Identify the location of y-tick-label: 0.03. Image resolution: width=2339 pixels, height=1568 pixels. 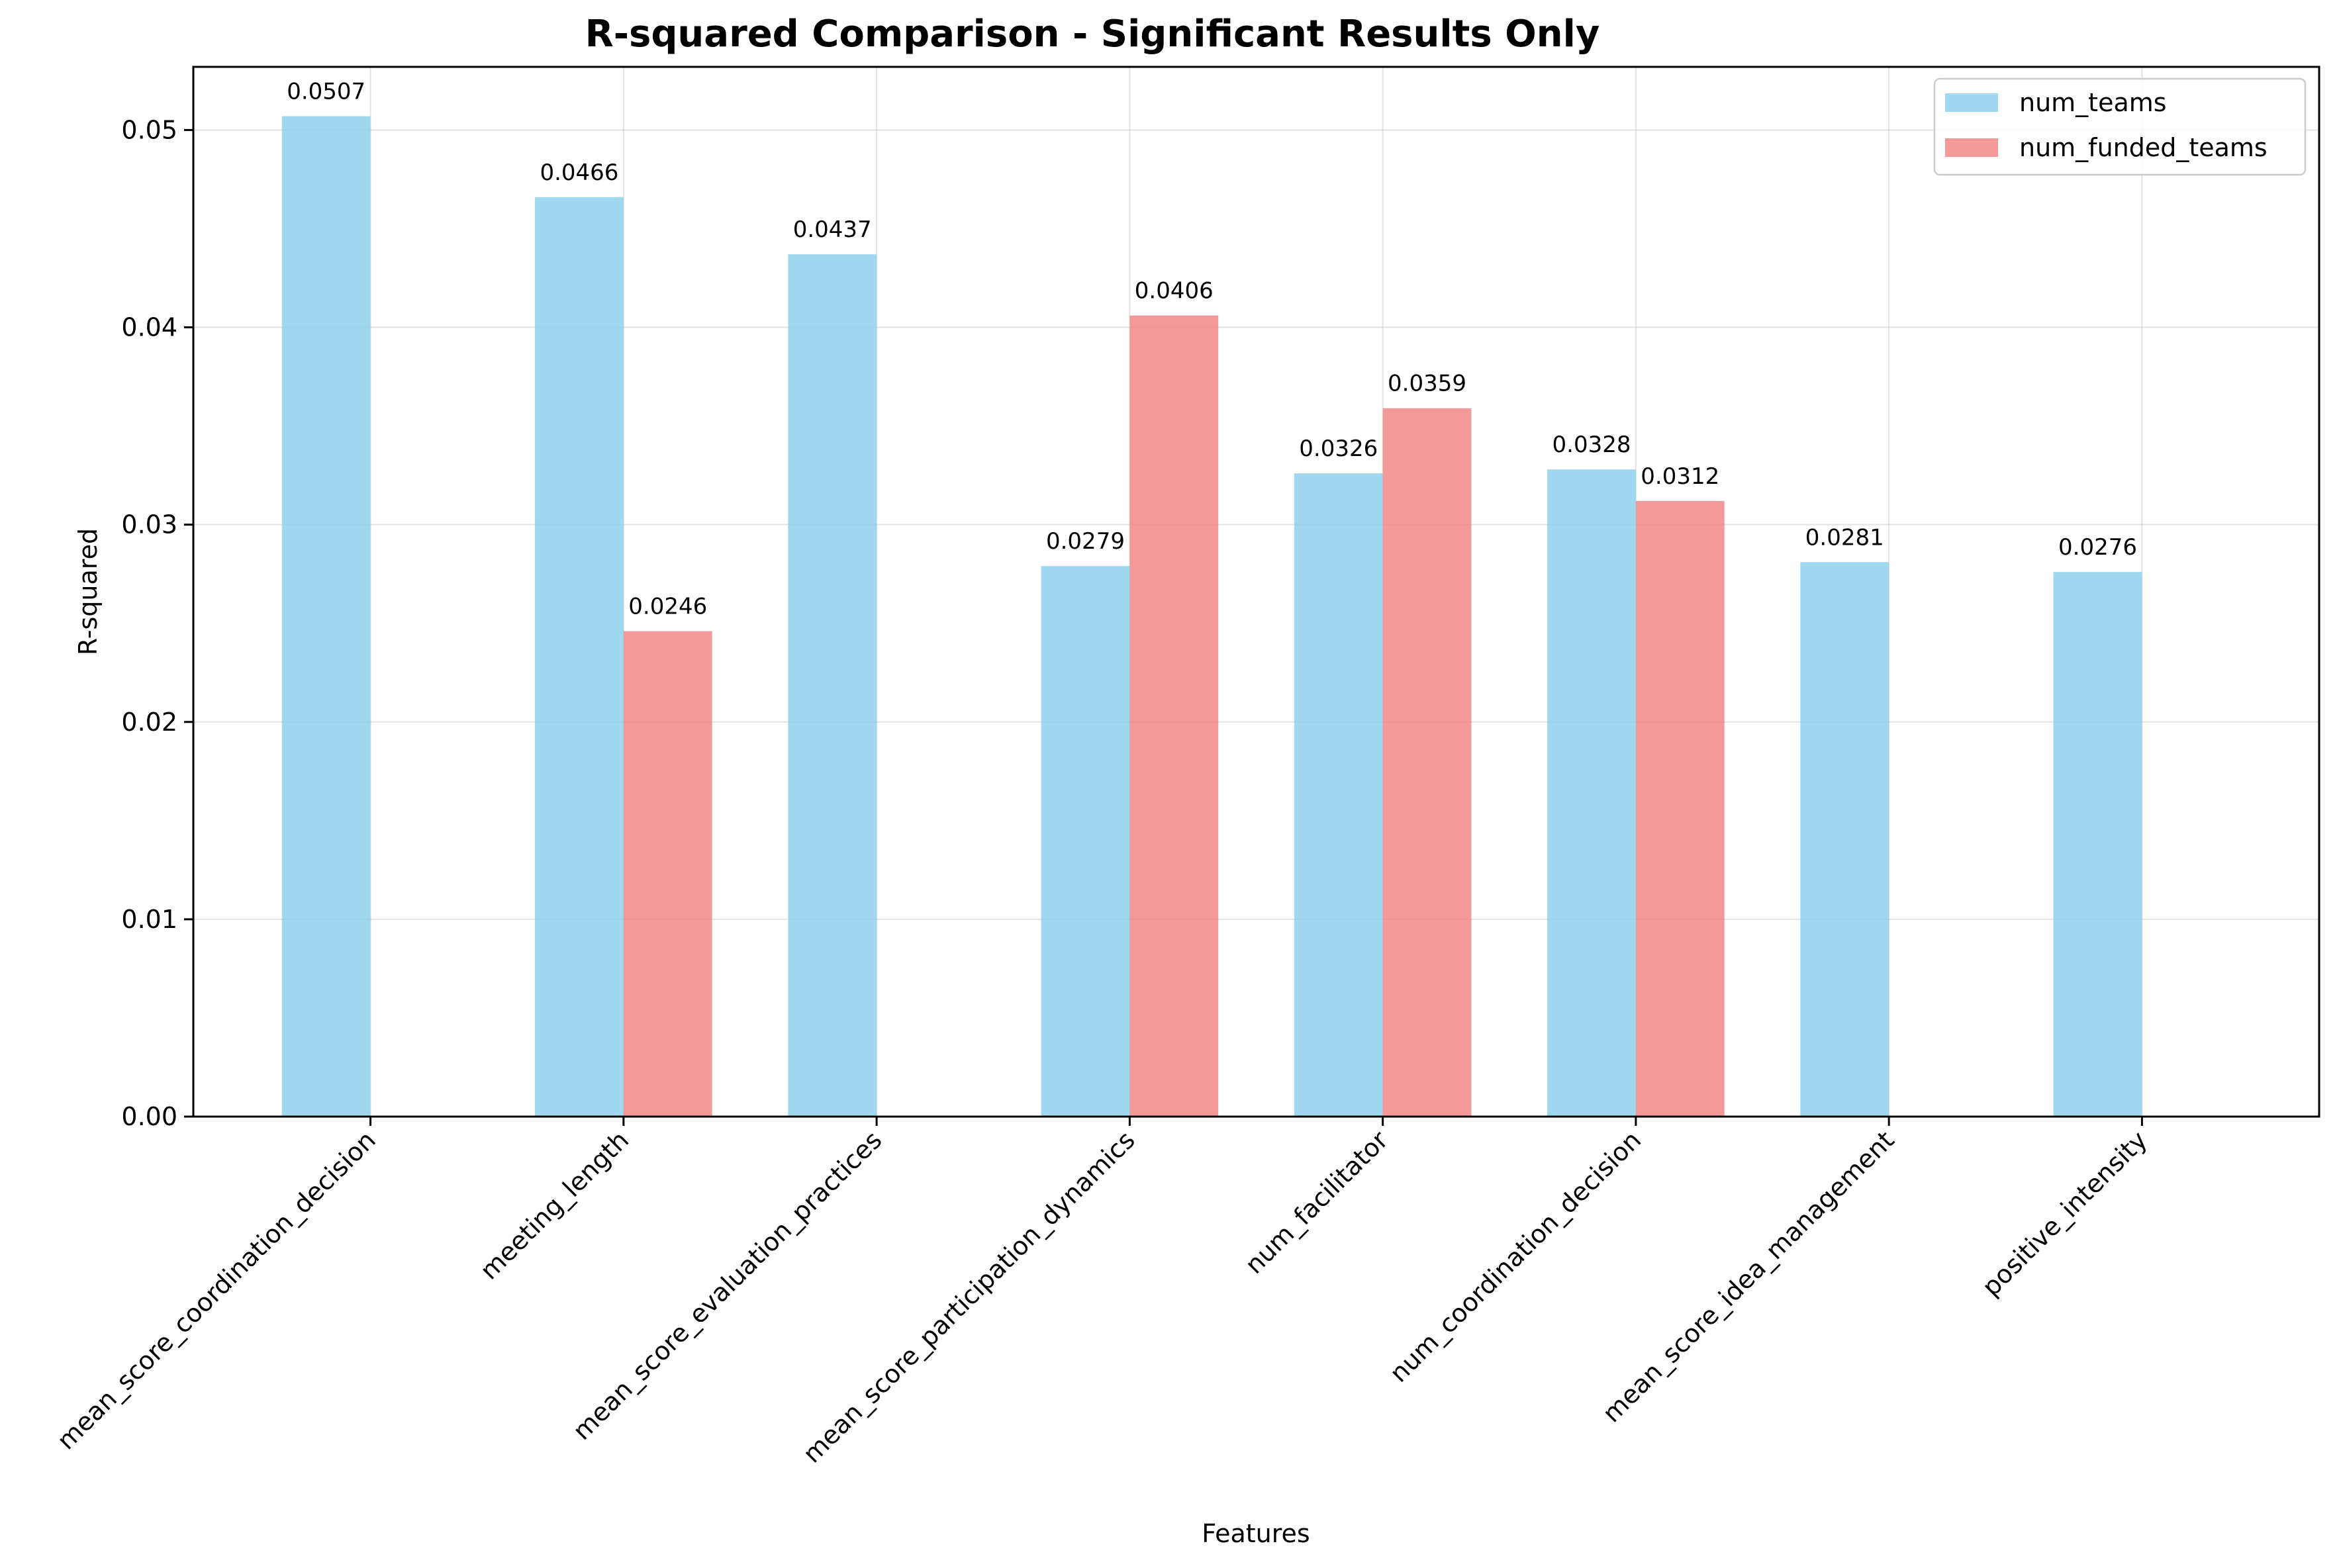
(149, 524).